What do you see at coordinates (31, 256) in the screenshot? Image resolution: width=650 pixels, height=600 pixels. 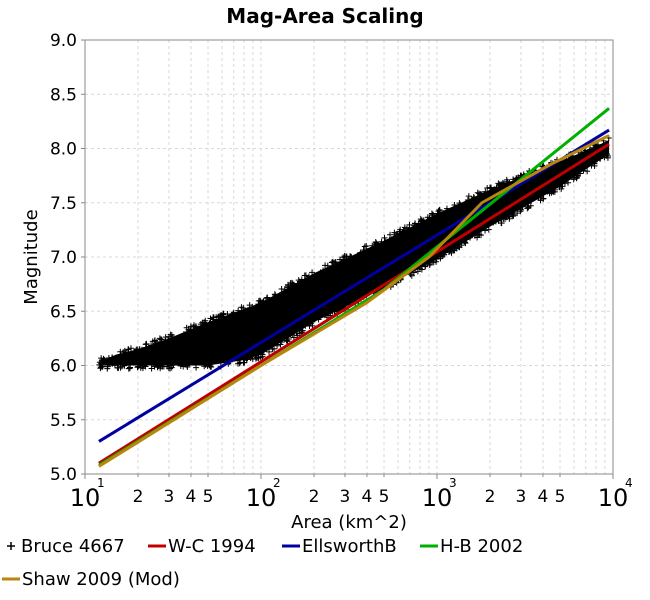 I see `y-axis-label: Magnitude` at bounding box center [31, 256].